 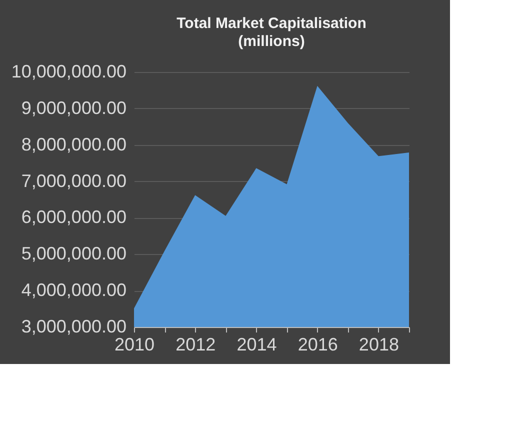 What do you see at coordinates (68, 72) in the screenshot?
I see `y-tick-label: 10,000,000.00` at bounding box center [68, 72].